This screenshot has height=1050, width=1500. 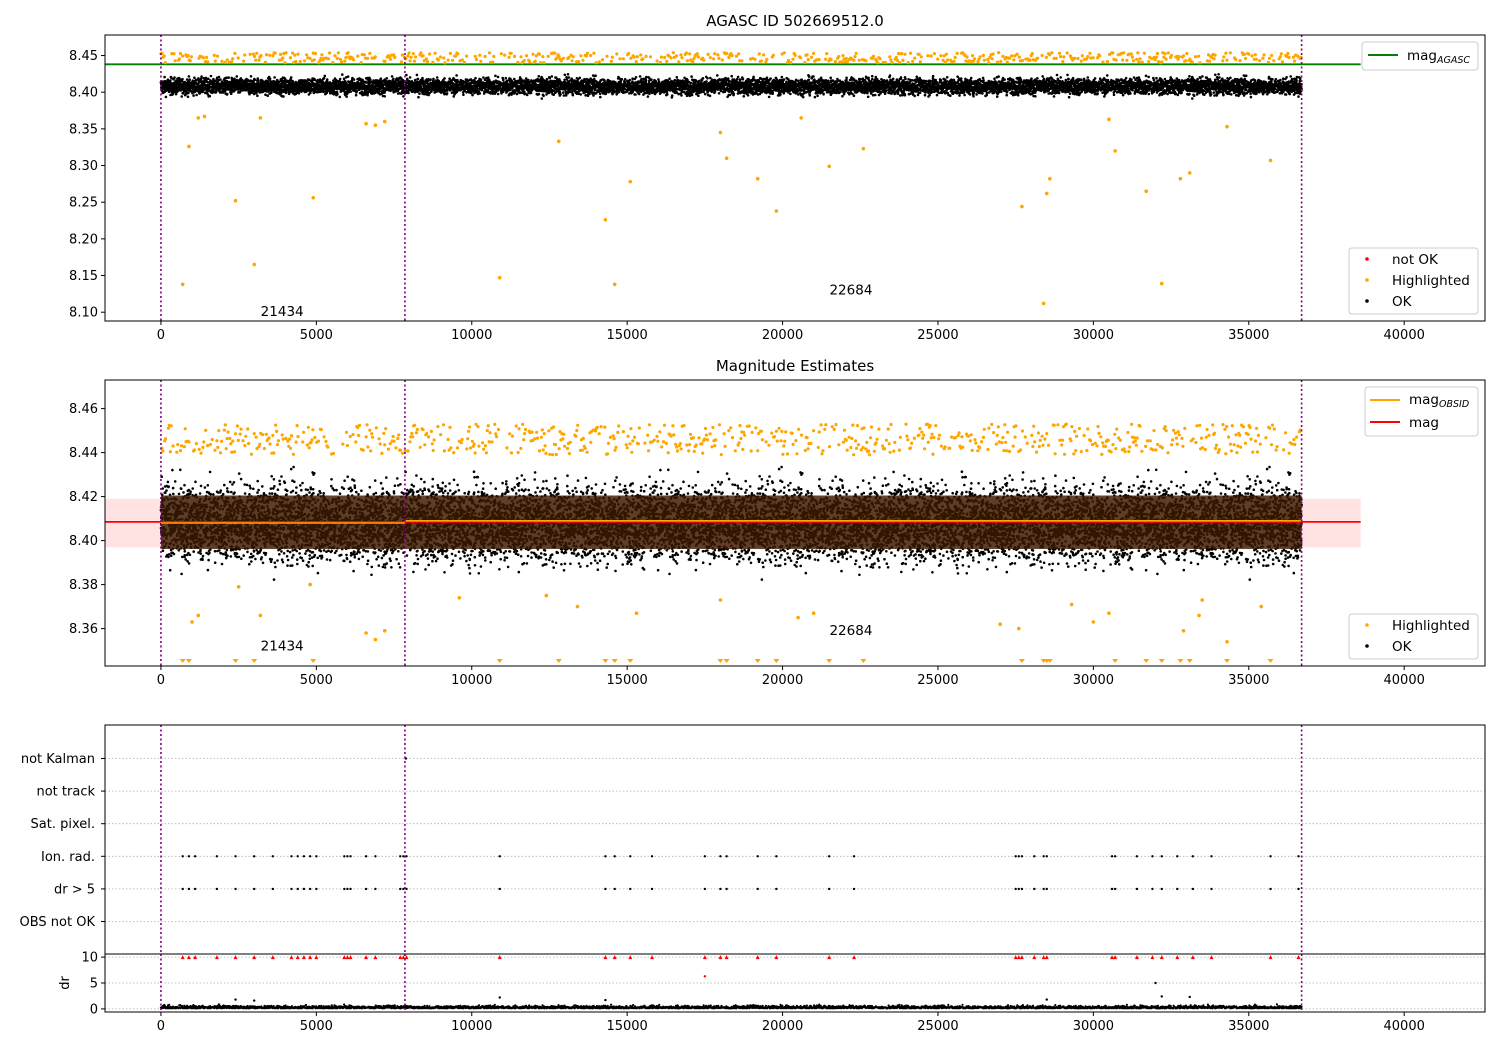 I want to click on x-tick-label: 15000, so click(x=626, y=1026).